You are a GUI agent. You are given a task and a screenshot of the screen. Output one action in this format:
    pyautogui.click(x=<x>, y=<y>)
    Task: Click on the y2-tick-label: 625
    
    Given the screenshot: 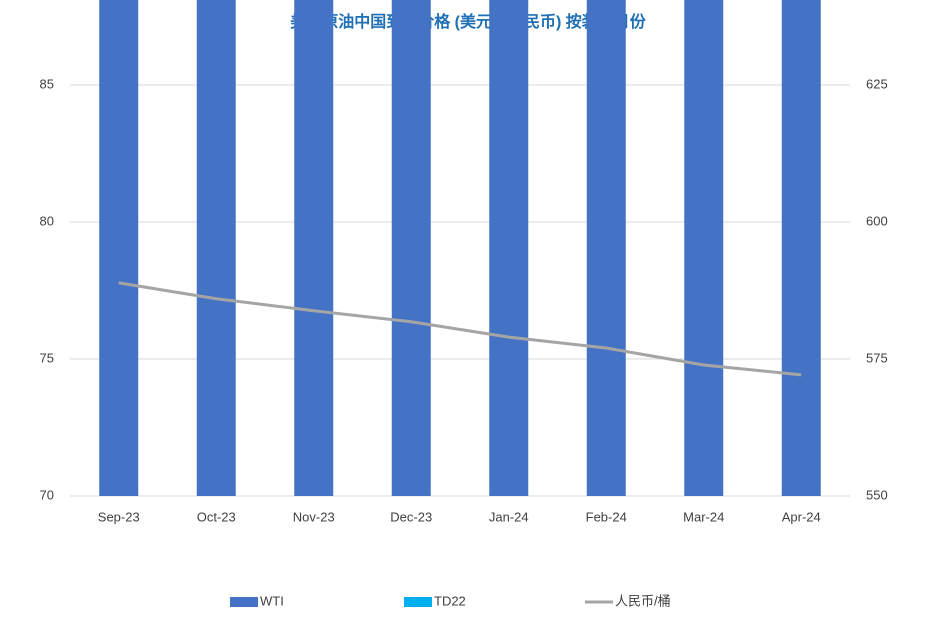 What is the action you would take?
    pyautogui.click(x=877, y=83)
    